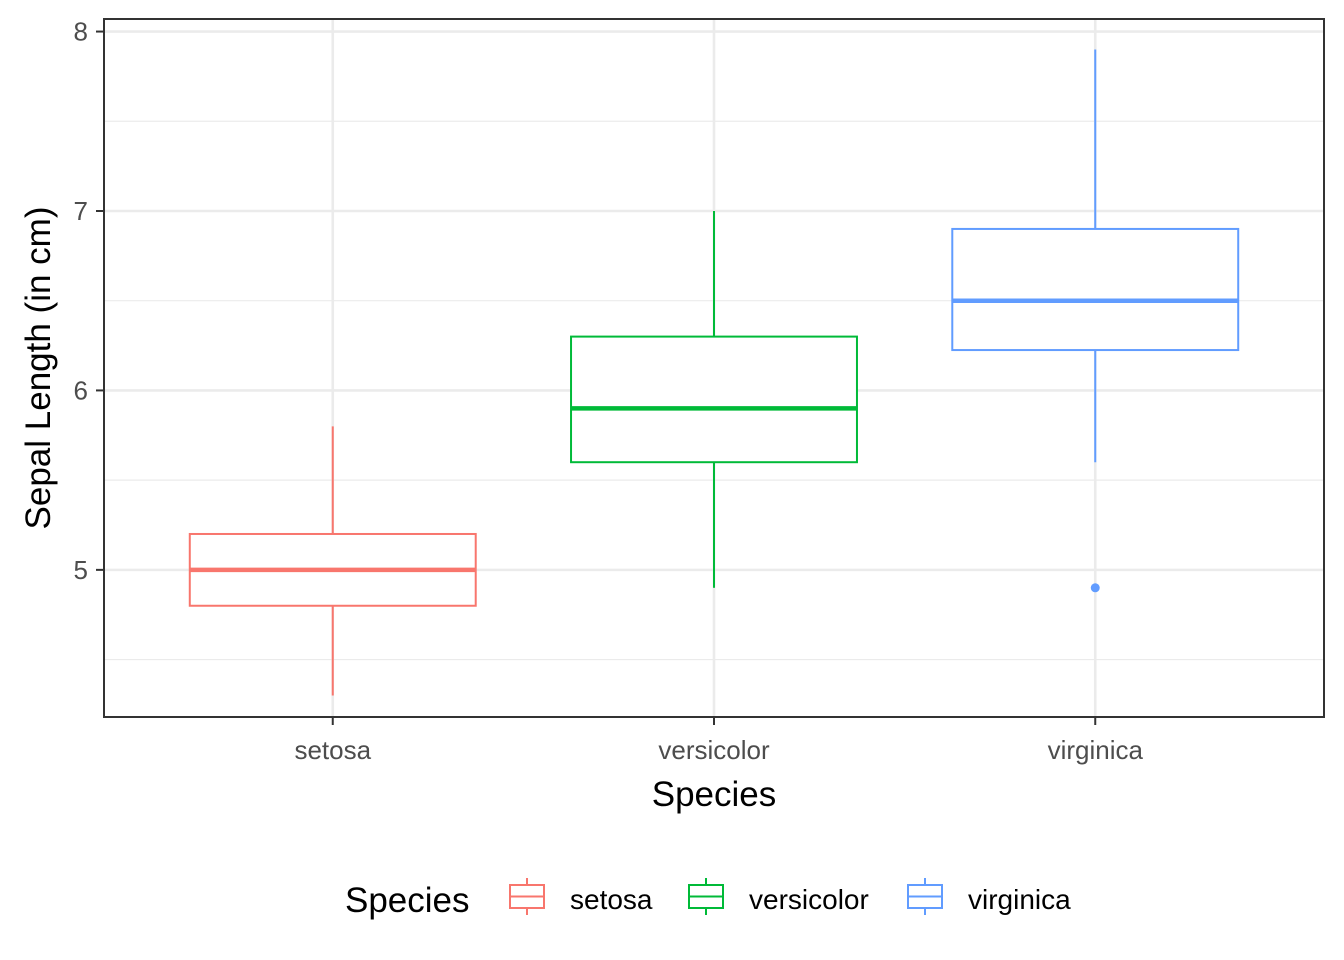  What do you see at coordinates (81, 32) in the screenshot?
I see `y-tick-label: 8` at bounding box center [81, 32].